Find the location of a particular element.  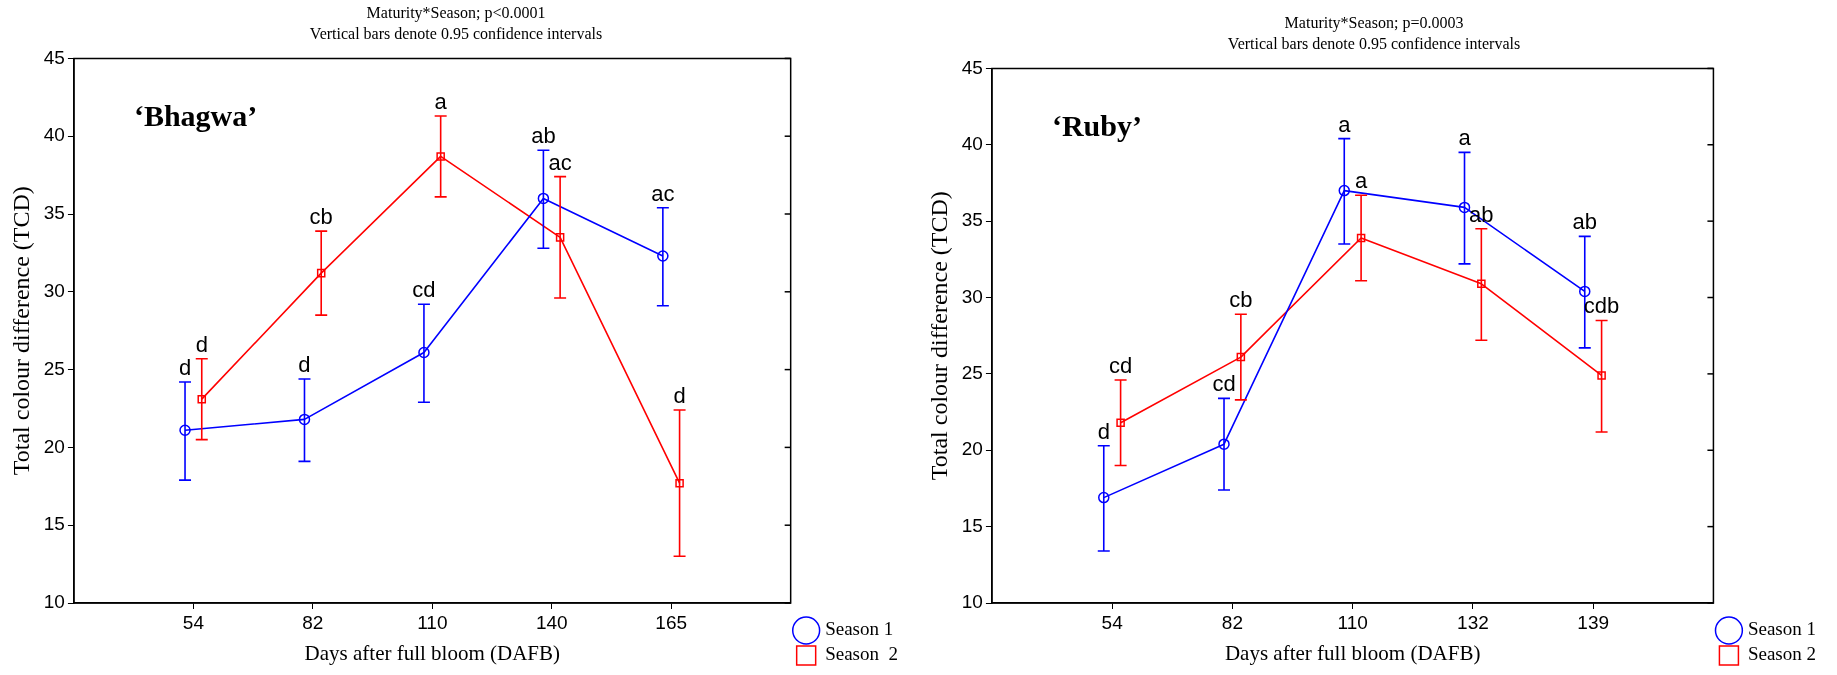

x-tick-label: 139 is located at coordinates (1593, 622).